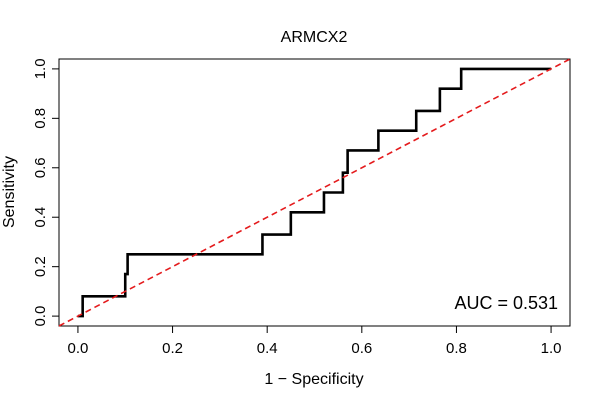  Describe the element at coordinates (40, 217) in the screenshot. I see `y-tick-label: 0.4` at that location.